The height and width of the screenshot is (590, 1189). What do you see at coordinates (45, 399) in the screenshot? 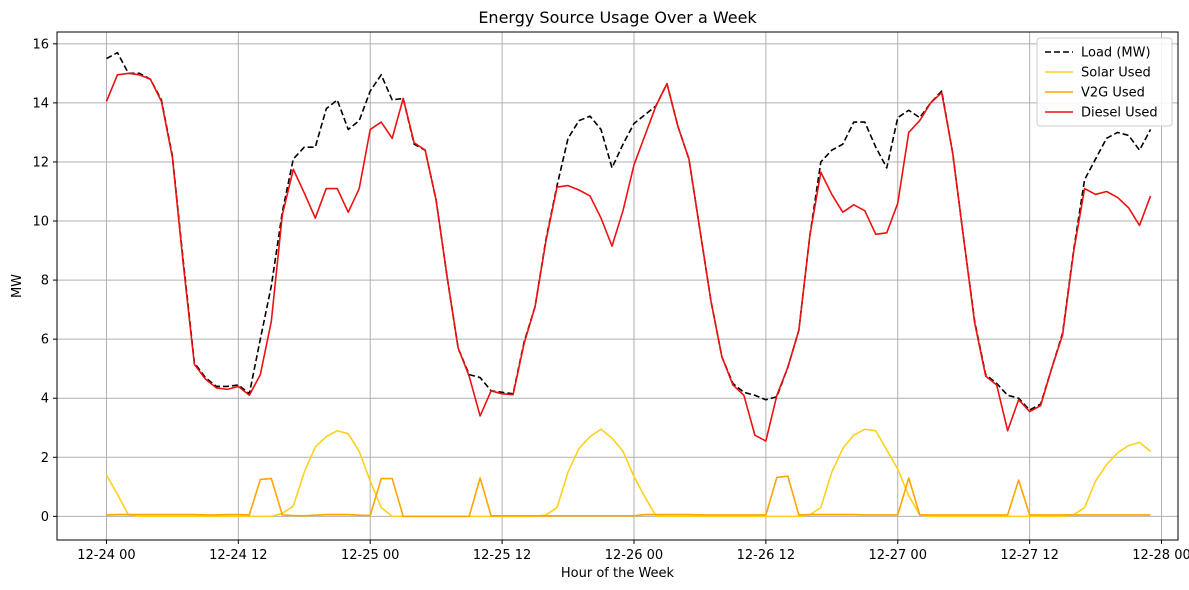
I see `y-tick-label: 4` at bounding box center [45, 399].